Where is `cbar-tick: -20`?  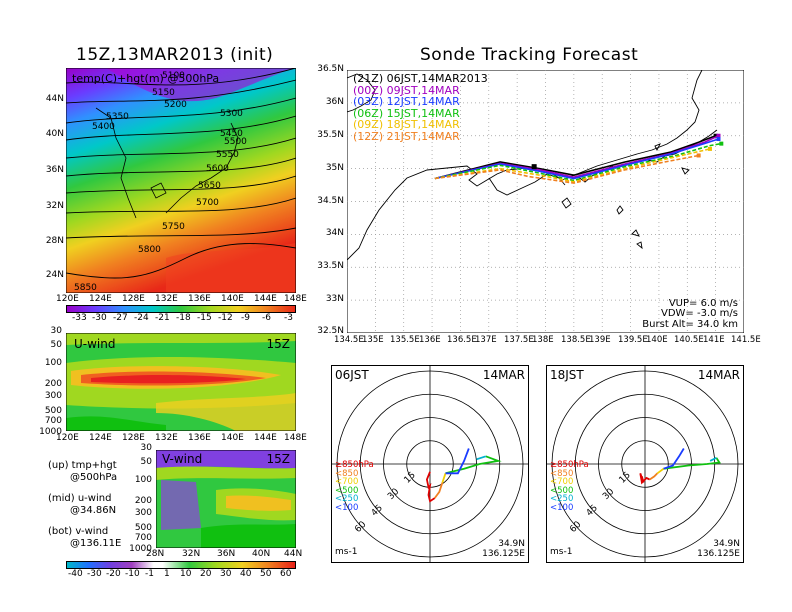
cbar-tick: -20 is located at coordinates (113, 574).